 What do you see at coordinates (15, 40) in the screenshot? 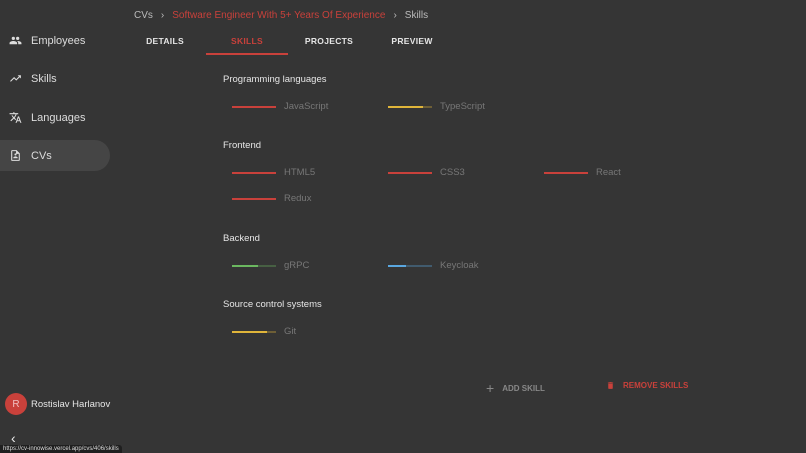
I see `people-icon` at bounding box center [15, 40].